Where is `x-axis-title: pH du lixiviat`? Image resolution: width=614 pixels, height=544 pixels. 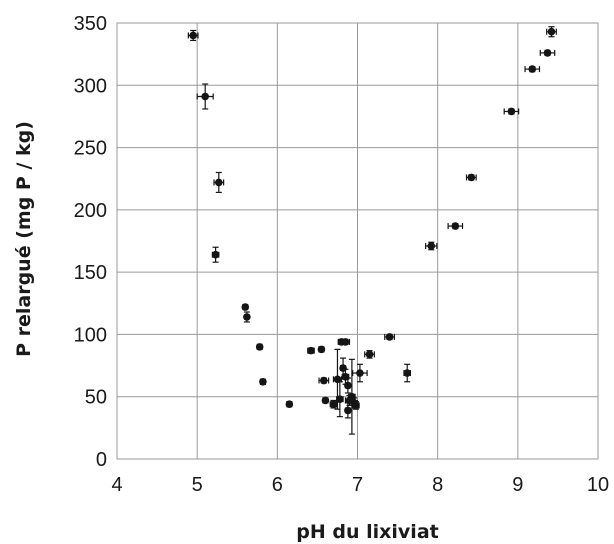 x-axis-title: pH du lixiviat is located at coordinates (367, 532).